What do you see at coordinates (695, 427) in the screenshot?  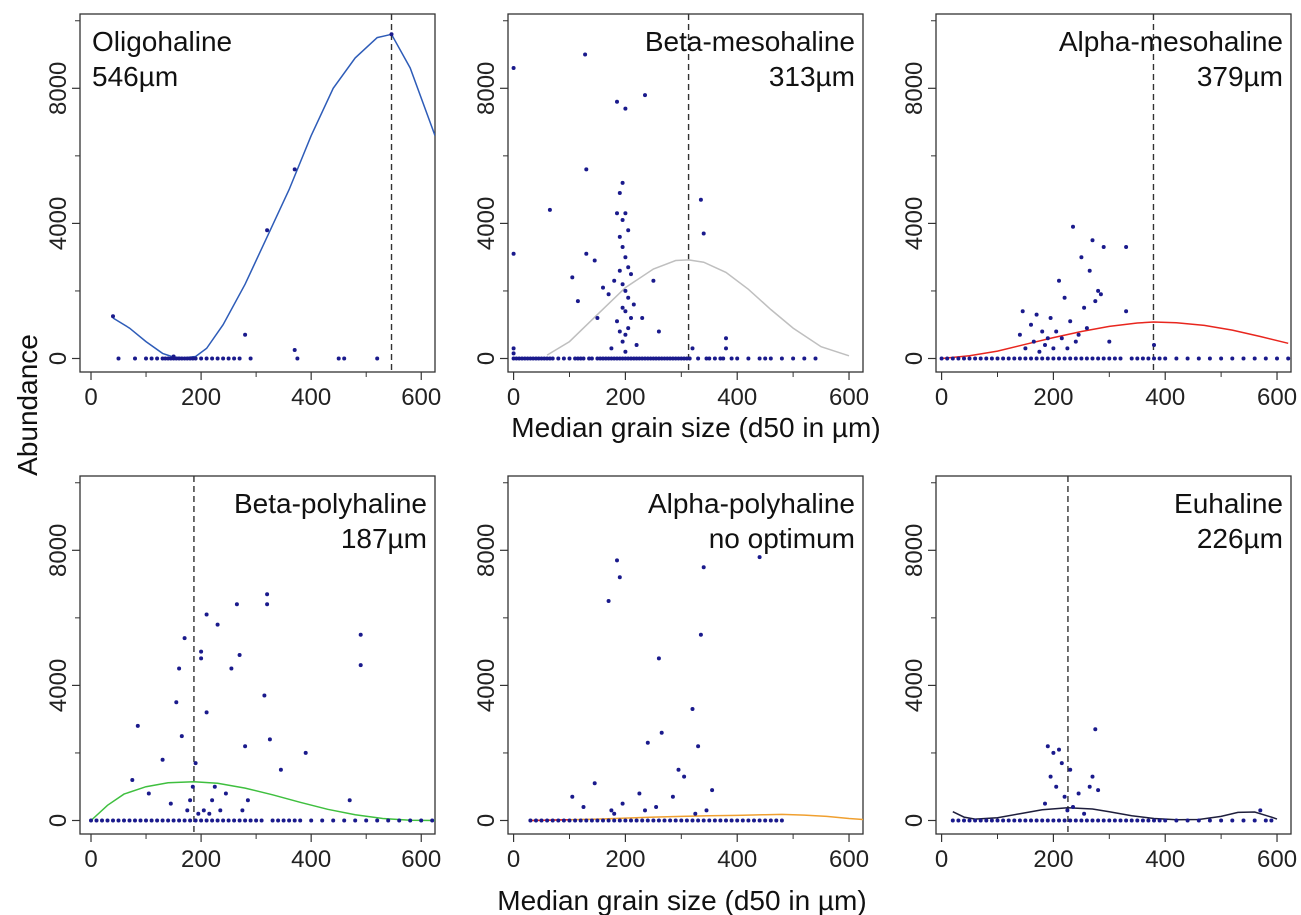 I see `x-axis-title-top: Median grain size (d50 in µm)` at bounding box center [695, 427].